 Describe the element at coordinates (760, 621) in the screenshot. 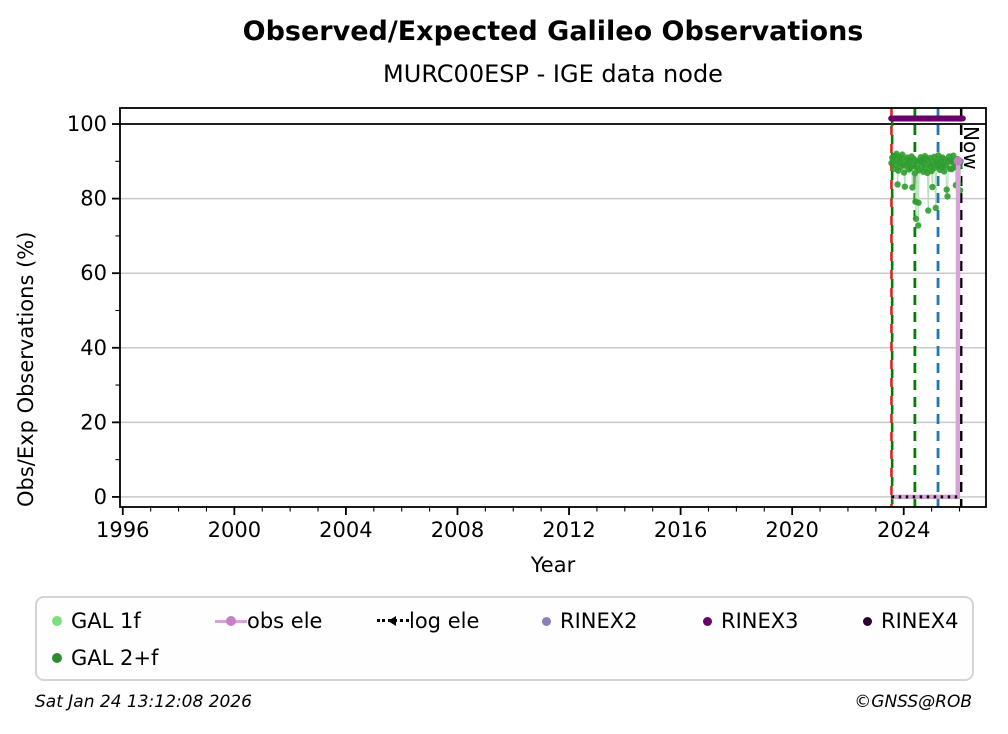

I see `legend-label: RINEX3` at that location.